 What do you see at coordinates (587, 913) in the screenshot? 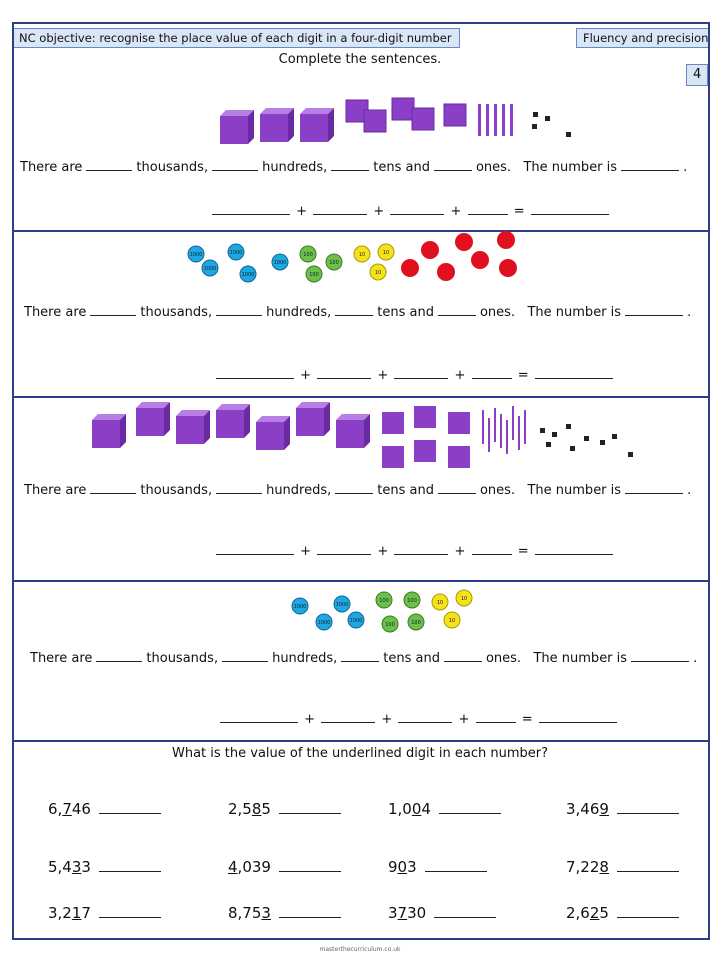
I see `number-value: 2,625` at bounding box center [587, 913].